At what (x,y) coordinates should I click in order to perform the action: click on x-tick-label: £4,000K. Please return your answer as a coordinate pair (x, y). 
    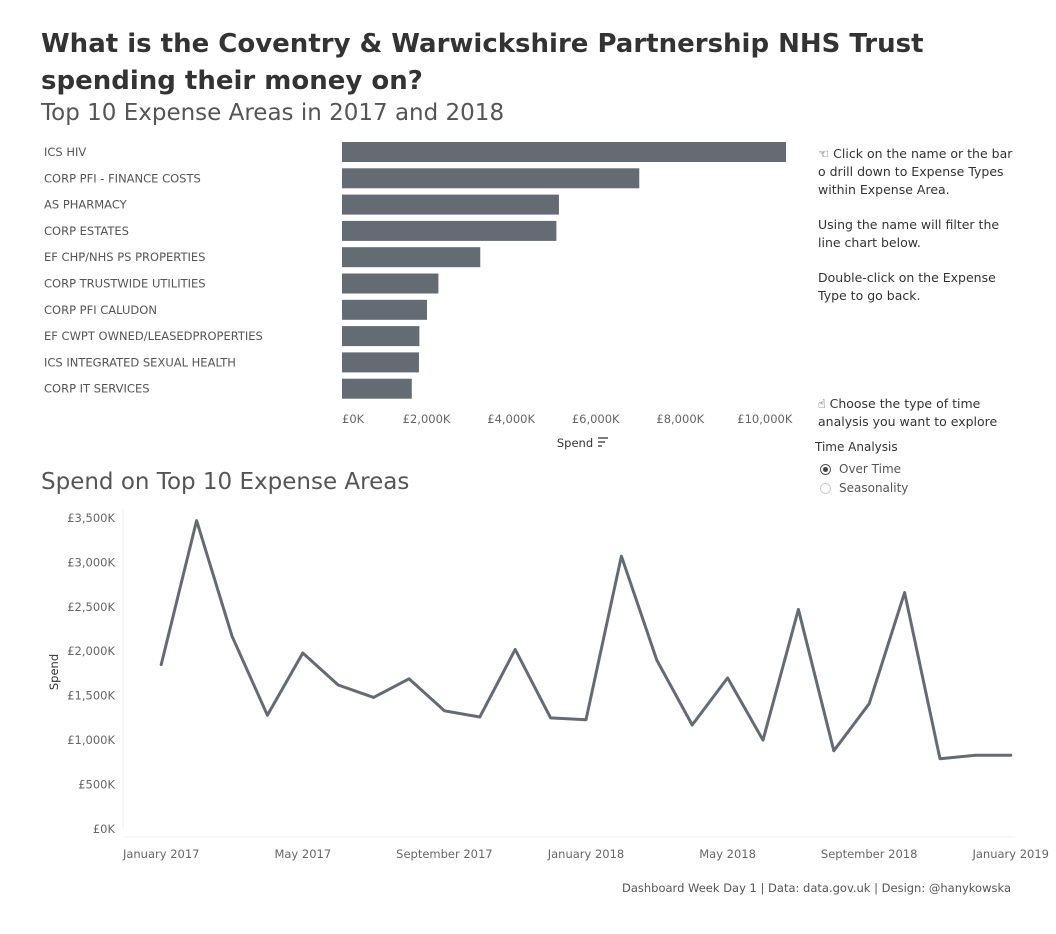
    Looking at the image, I should click on (511, 419).